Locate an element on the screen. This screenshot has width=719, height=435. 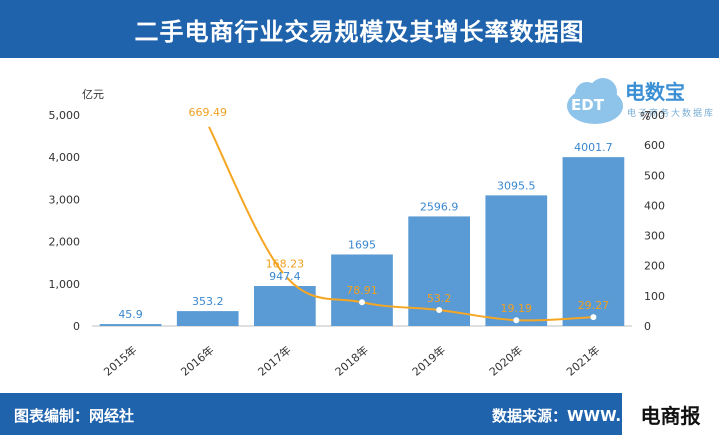
watermark: 电商报 is located at coordinates (670, 414).